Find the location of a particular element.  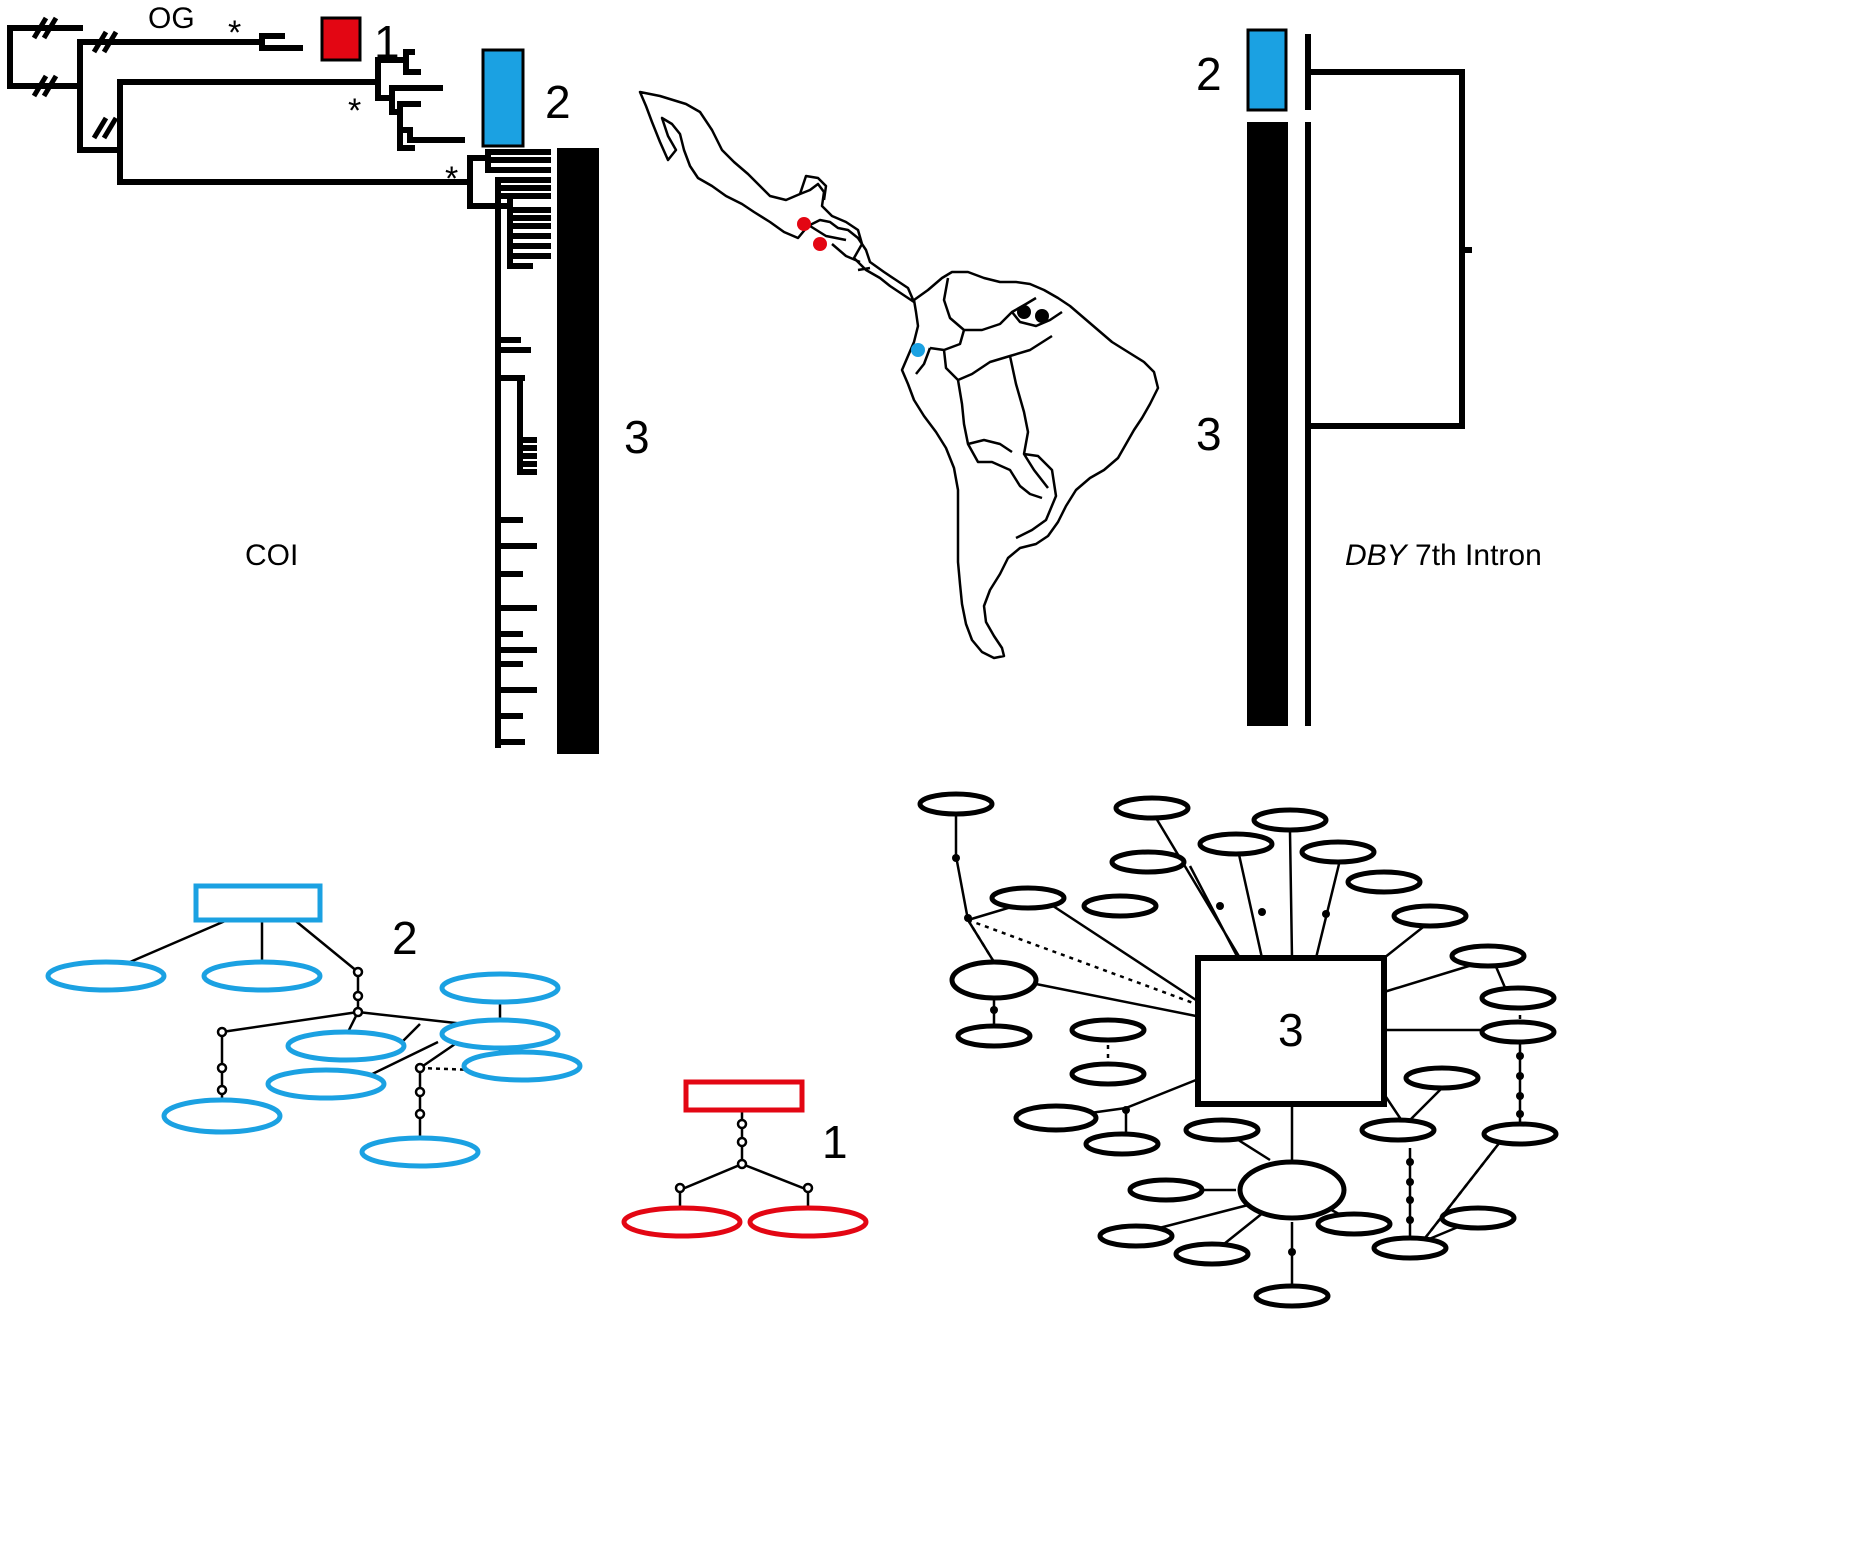

map-country-borders is located at coordinates (989, 408).